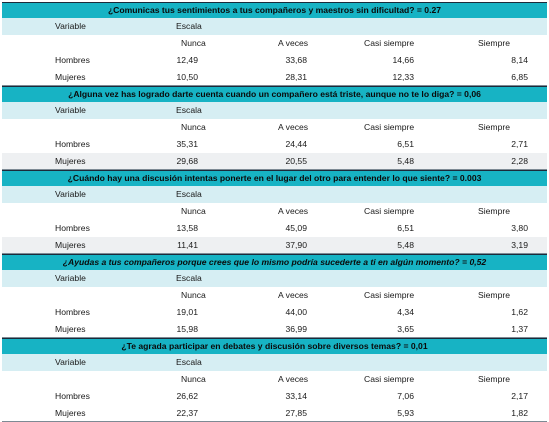 This screenshot has width=549, height=422. What do you see at coordinates (519, 245) in the screenshot?
I see `table-cell: 3,19` at bounding box center [519, 245].